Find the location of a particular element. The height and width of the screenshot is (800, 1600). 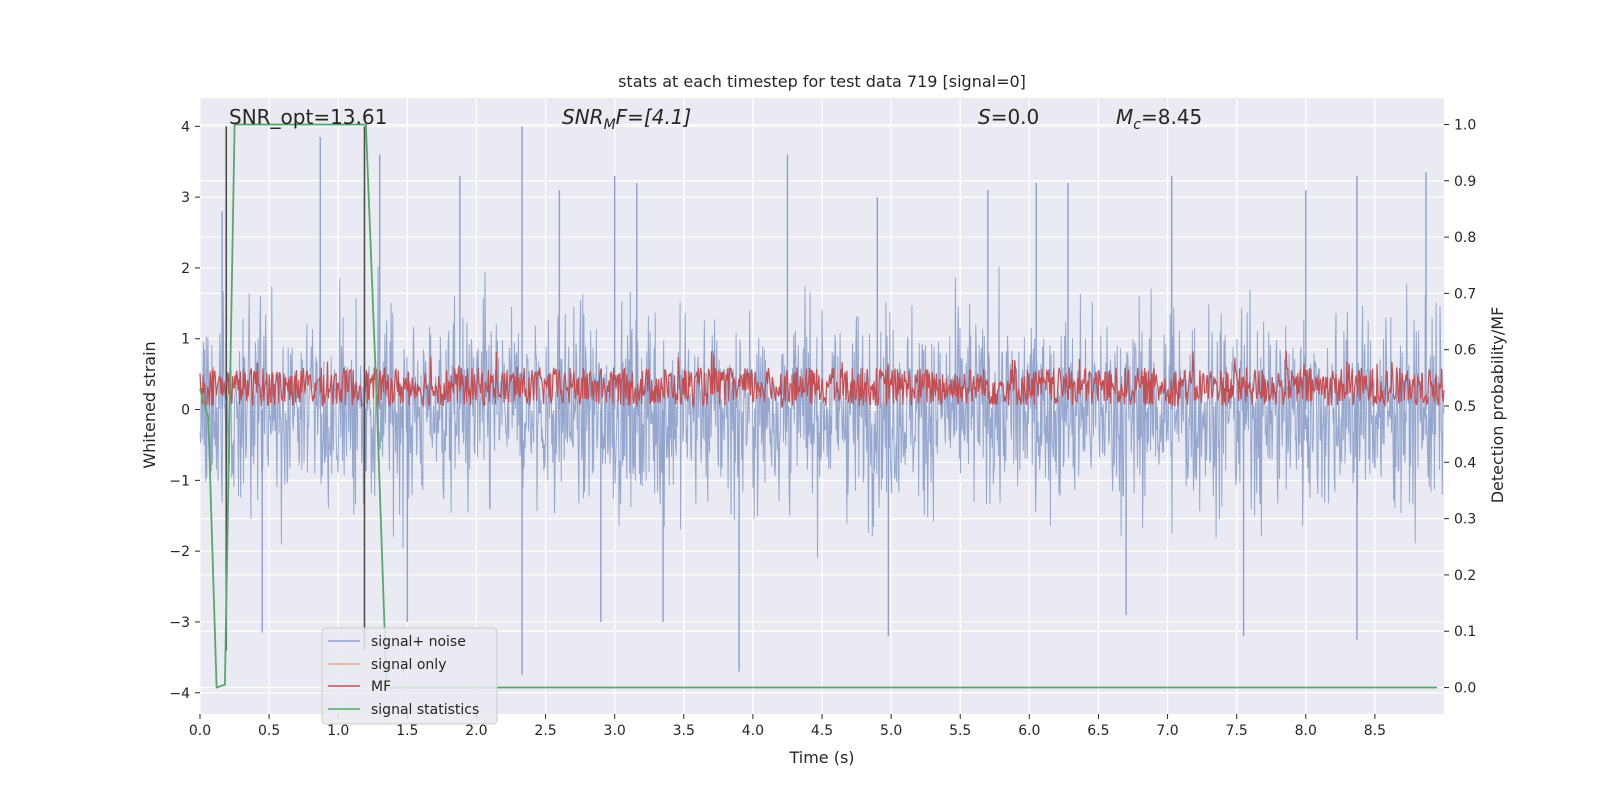

legend-box is located at coordinates (409, 676).